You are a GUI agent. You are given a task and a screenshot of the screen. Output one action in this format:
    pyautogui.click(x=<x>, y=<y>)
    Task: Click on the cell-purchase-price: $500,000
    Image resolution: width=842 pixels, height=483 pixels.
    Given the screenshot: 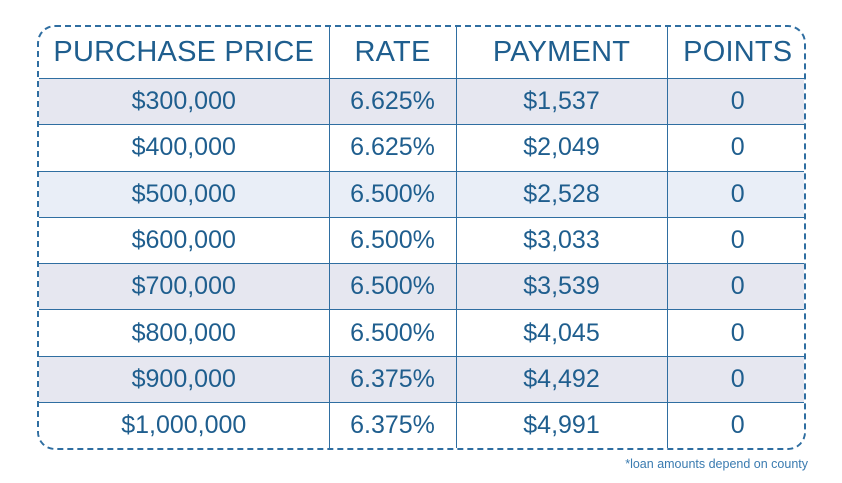 What is the action you would take?
    pyautogui.click(x=184, y=194)
    